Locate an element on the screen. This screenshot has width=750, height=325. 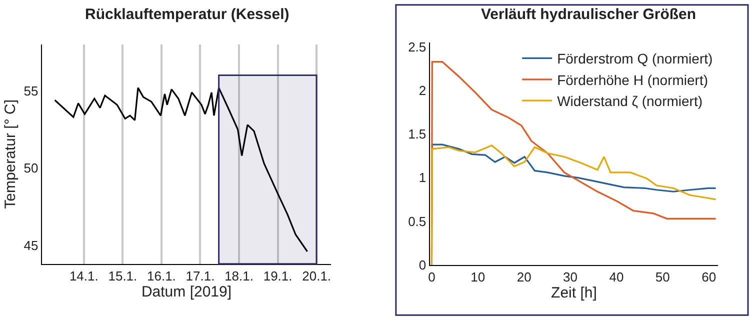
y-tick-label: 50 is located at coordinates (31, 168).